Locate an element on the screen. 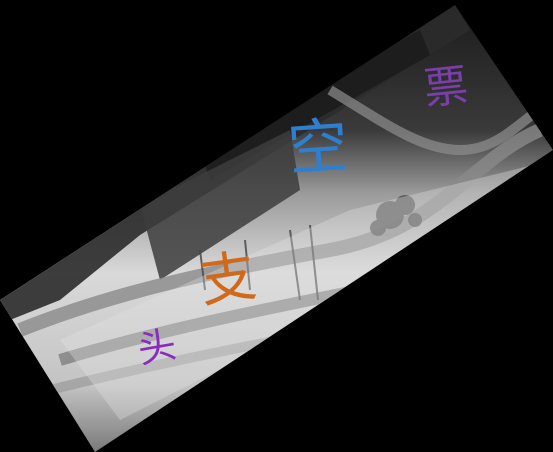  railing-posts is located at coordinates (259, 262).